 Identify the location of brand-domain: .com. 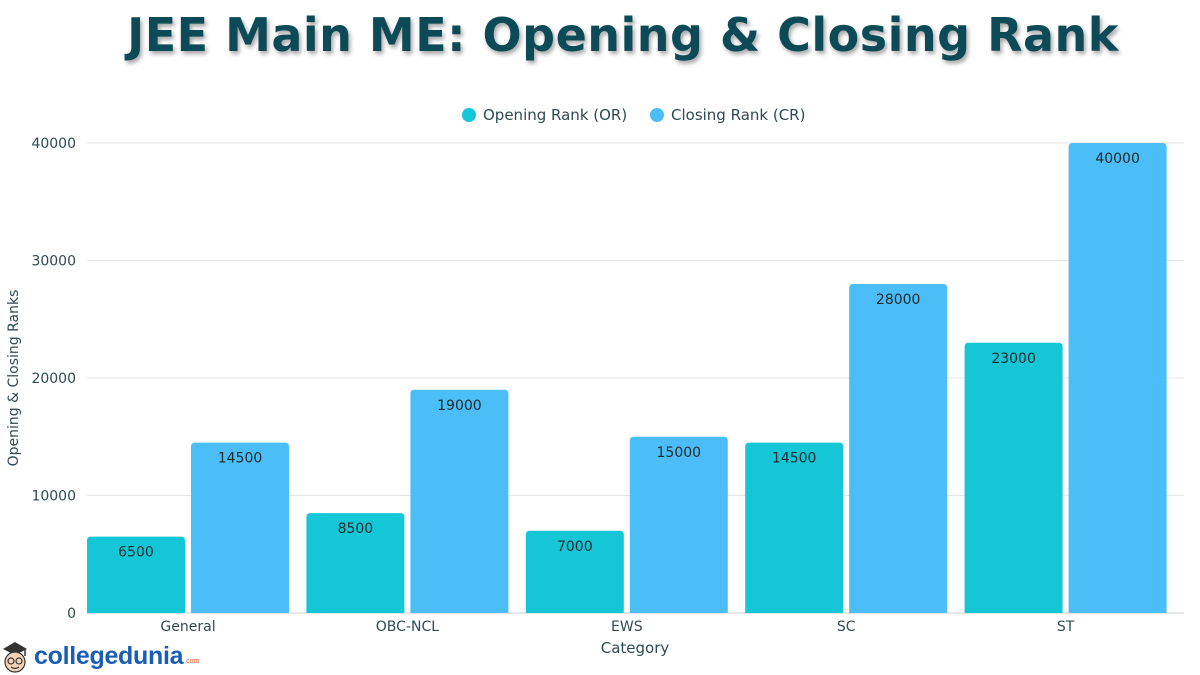
(192, 661).